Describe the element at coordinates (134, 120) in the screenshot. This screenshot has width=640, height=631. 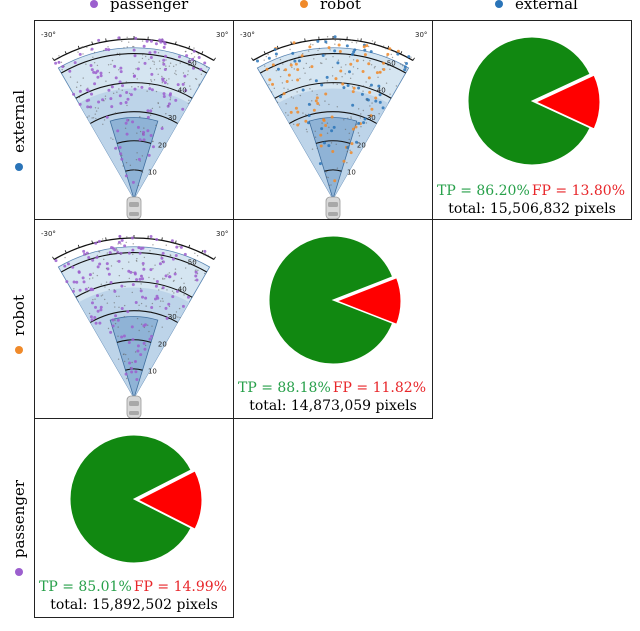
I see `cell-external-passenger: 10 20 30 40 50 -30° 30°` at that location.